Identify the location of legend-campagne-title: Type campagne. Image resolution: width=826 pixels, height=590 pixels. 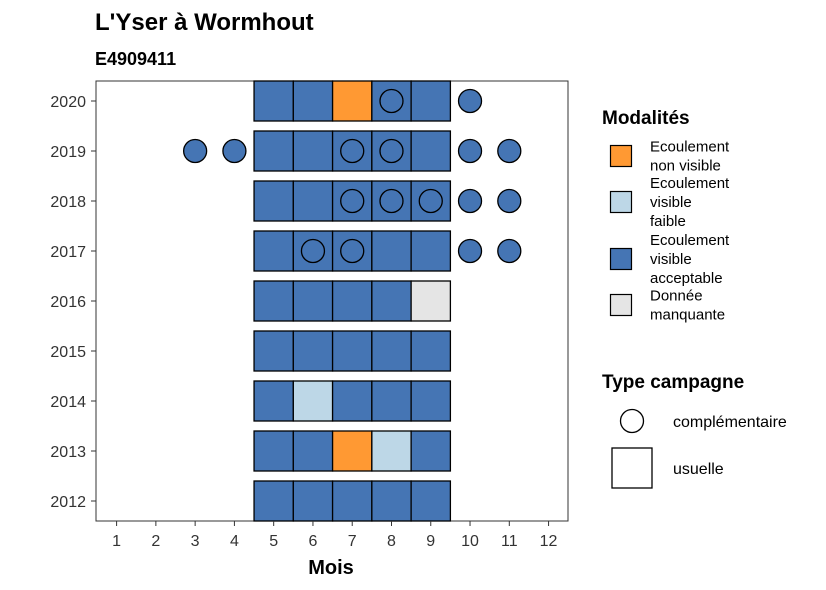
(673, 382).